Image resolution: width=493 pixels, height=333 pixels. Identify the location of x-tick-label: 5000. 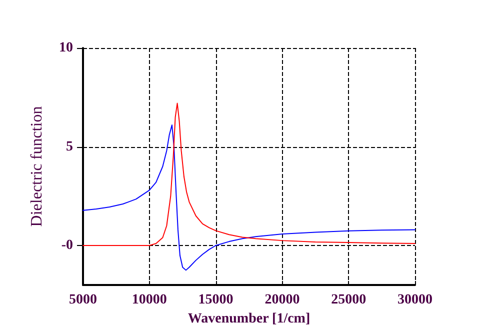
(83, 300).